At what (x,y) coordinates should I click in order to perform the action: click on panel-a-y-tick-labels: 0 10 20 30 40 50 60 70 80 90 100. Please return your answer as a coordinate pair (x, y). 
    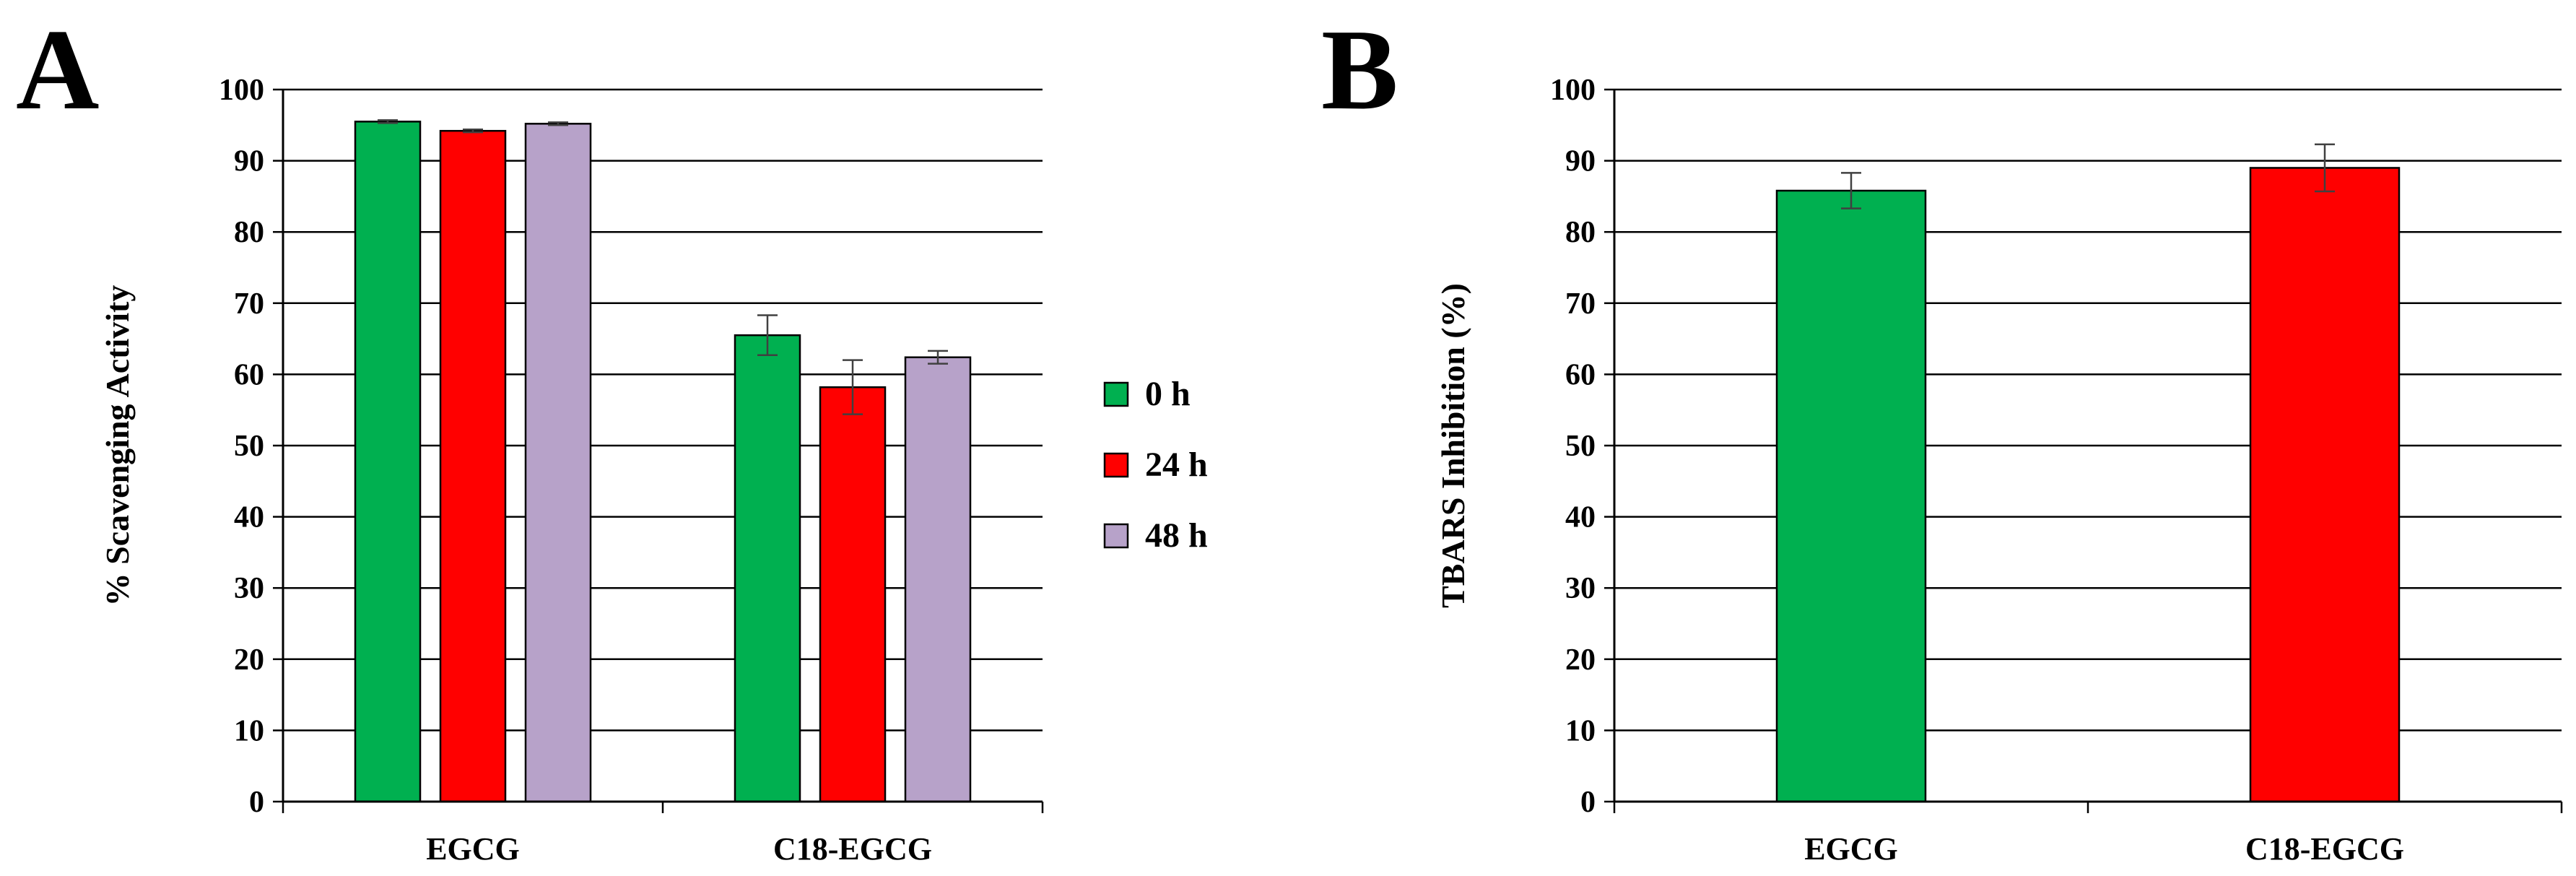
    Looking at the image, I should click on (241, 447).